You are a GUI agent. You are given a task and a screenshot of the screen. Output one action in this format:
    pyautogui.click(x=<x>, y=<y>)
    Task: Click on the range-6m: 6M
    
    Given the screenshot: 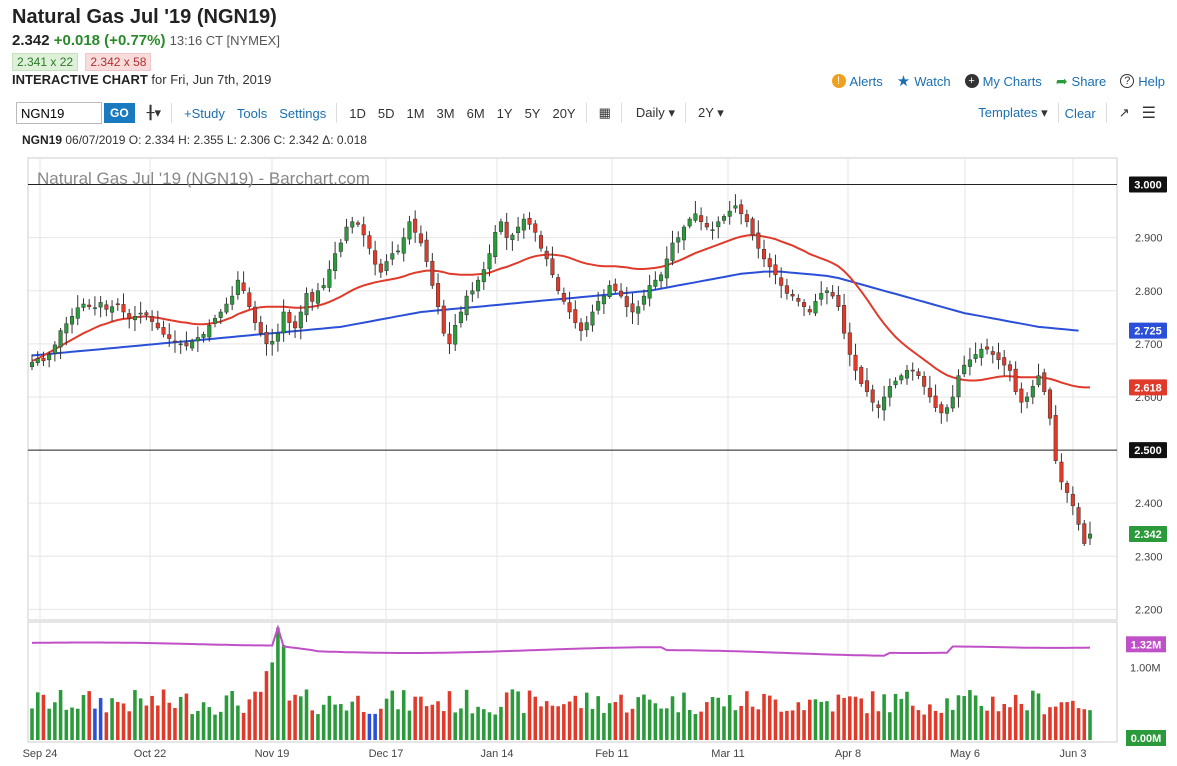 What is the action you would take?
    pyautogui.click(x=475, y=113)
    